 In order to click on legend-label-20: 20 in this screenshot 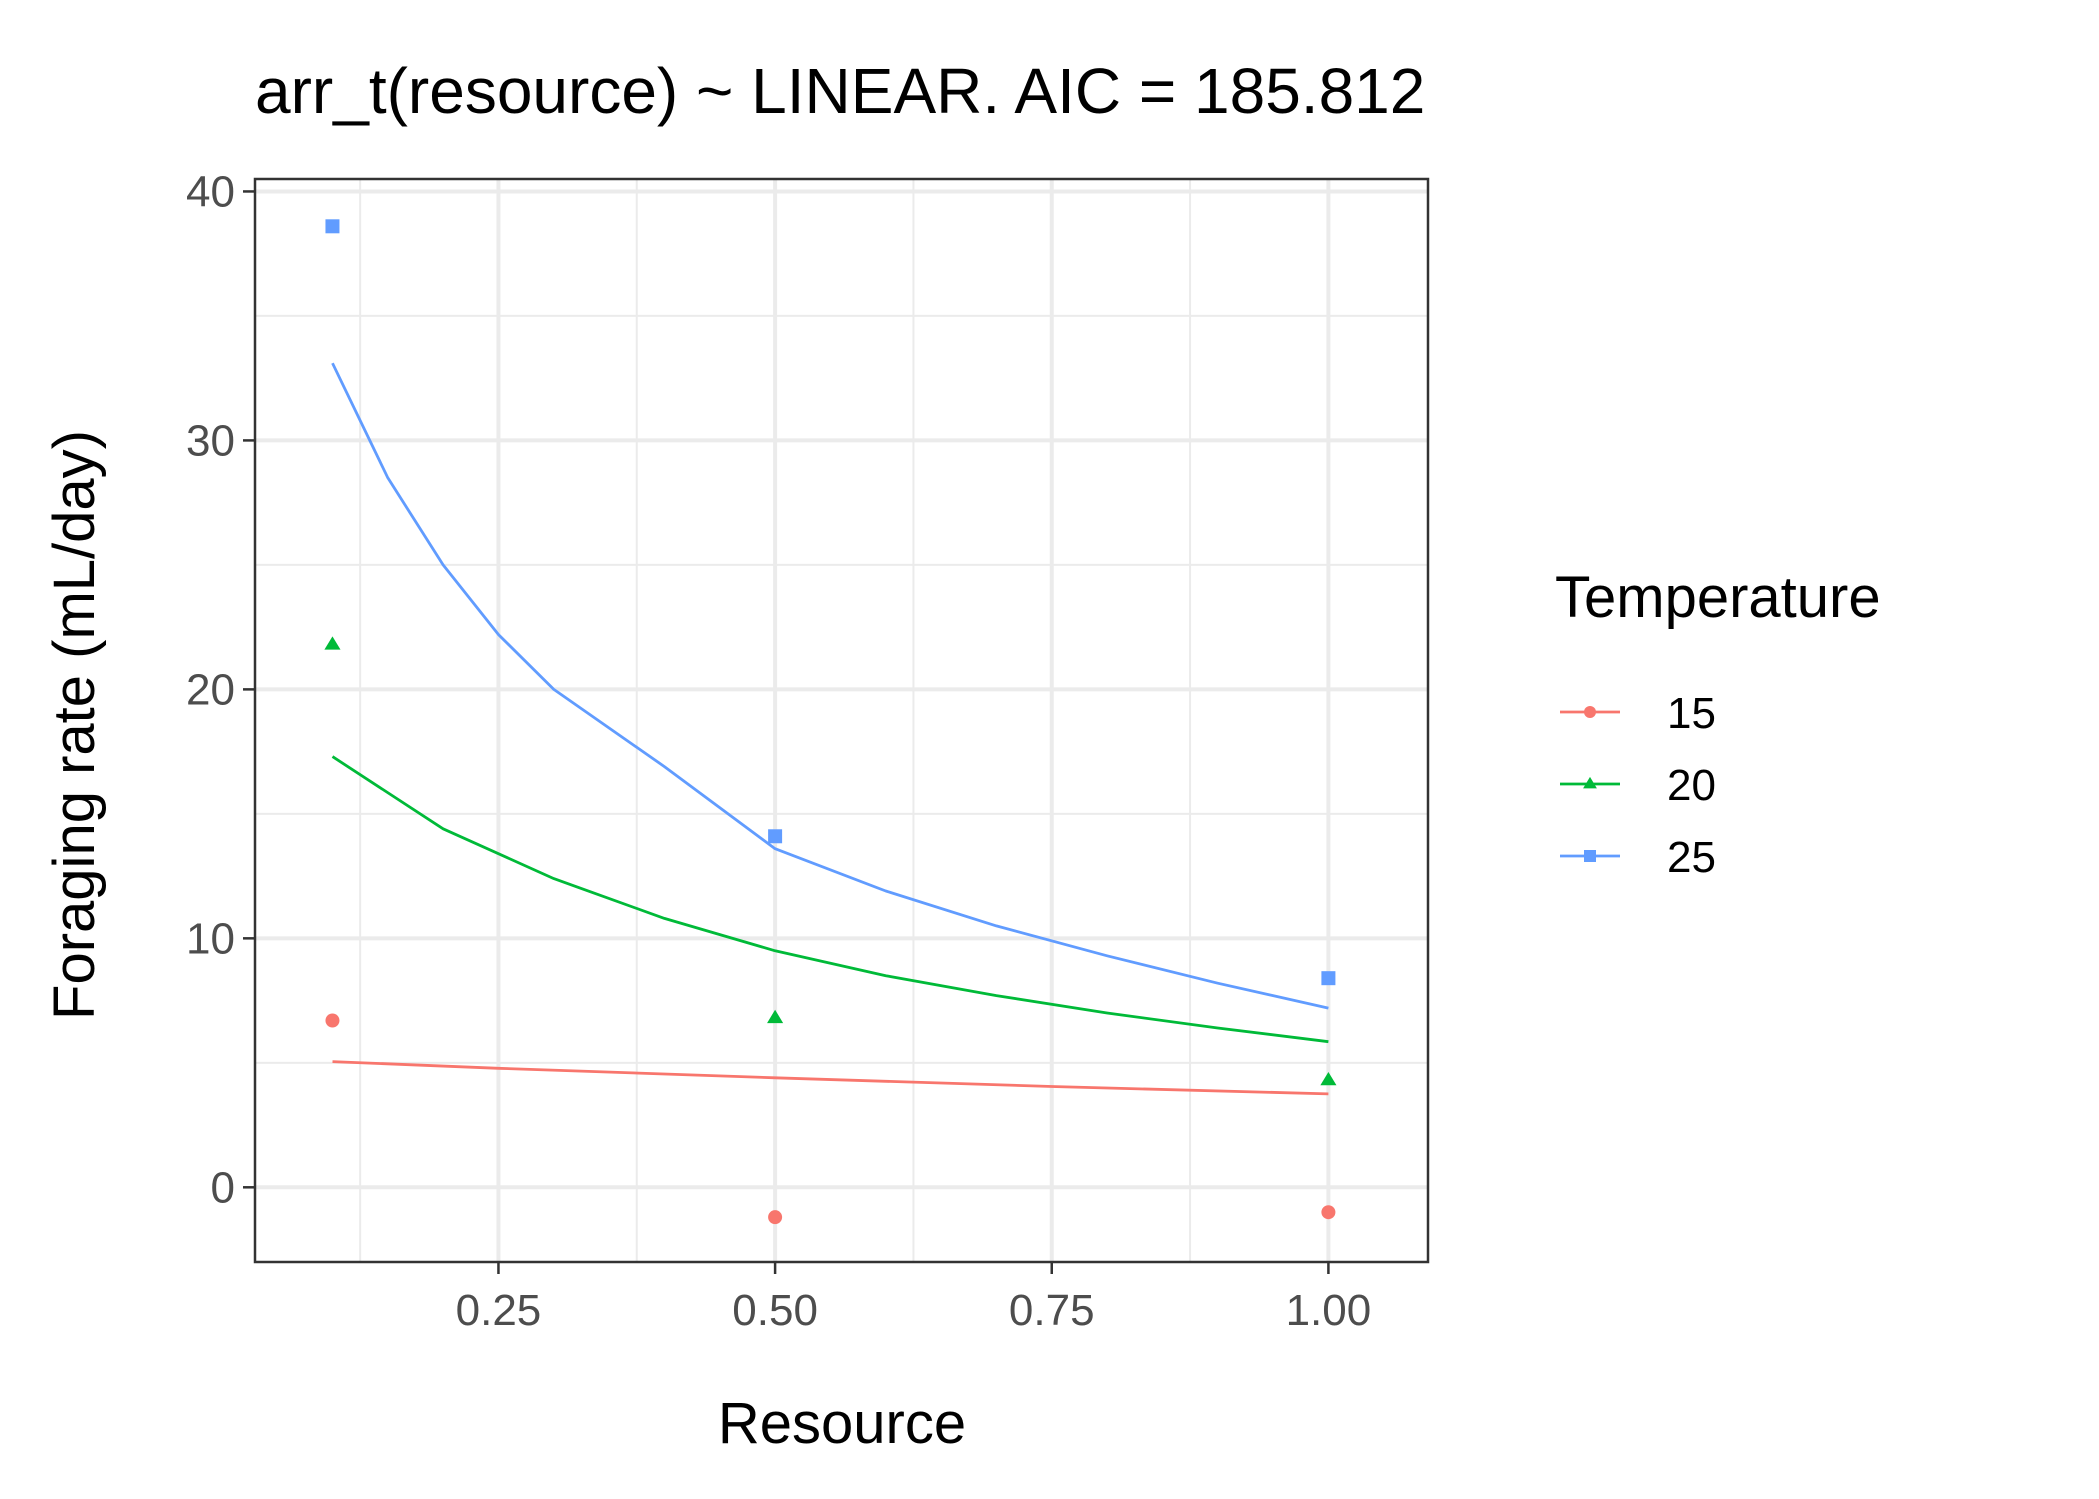, I will do `click(1691, 785)`.